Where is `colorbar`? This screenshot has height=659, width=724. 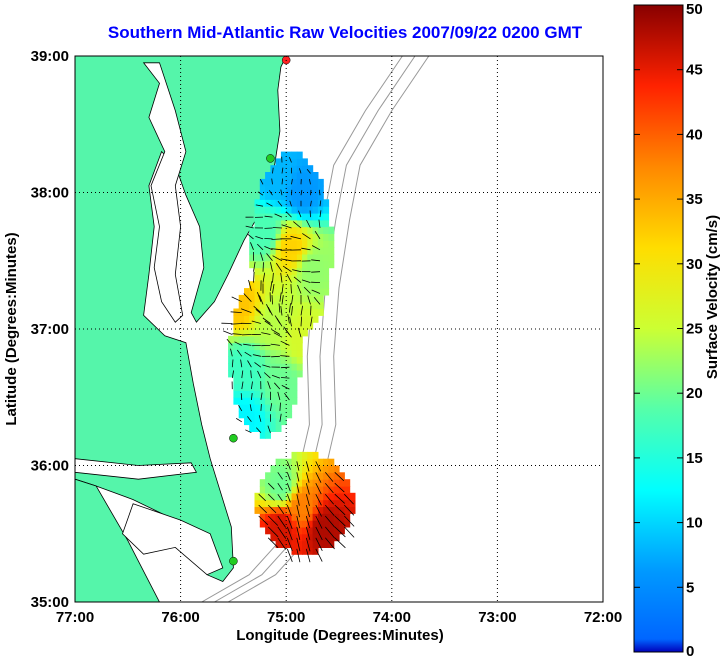
colorbar is located at coordinates (658, 328).